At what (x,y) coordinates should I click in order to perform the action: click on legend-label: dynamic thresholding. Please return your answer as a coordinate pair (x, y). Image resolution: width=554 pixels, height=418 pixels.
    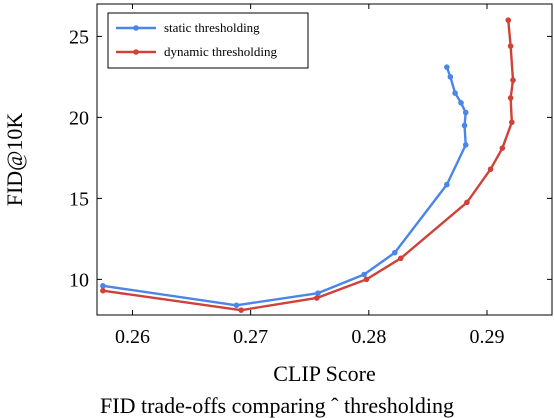
    Looking at the image, I should click on (221, 51).